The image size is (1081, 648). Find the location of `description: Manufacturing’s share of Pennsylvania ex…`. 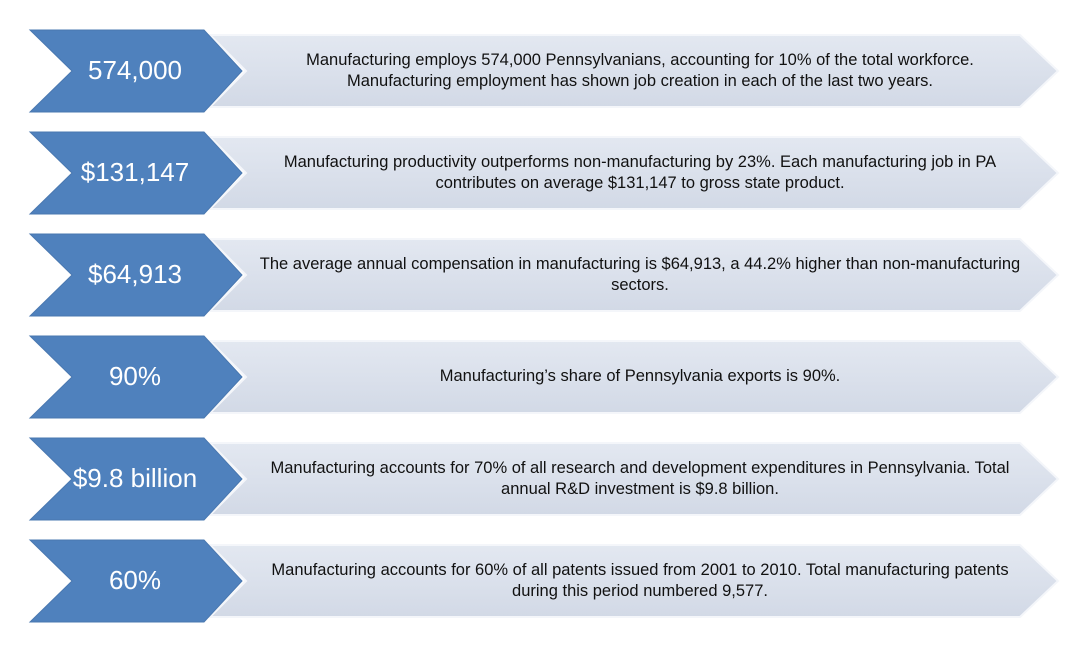

description: Manufacturing’s share of Pennsylvania ex… is located at coordinates (640, 376).